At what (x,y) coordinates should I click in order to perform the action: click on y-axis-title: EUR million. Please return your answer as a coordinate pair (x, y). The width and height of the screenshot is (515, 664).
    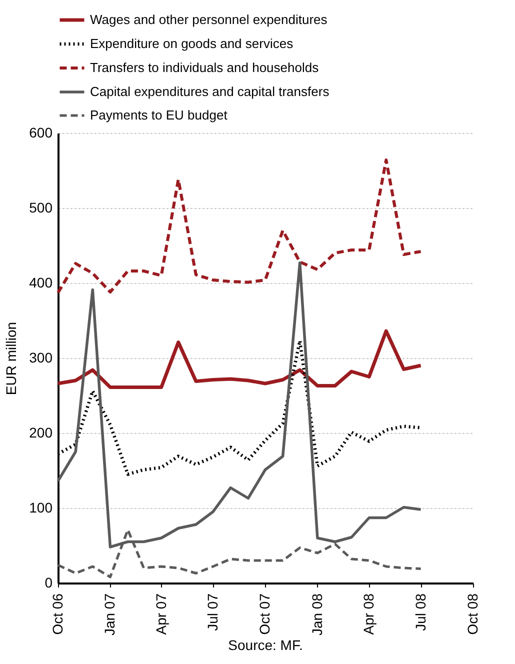
    Looking at the image, I should click on (11, 359).